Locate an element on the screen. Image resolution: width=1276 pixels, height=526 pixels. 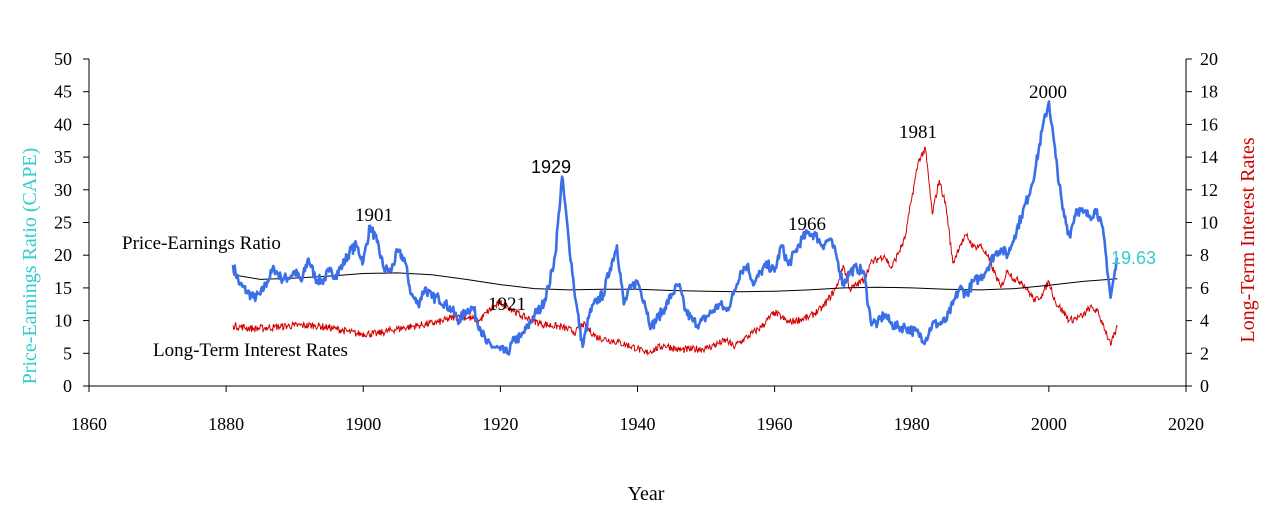
x-axis-title: Year is located at coordinates (646, 494).